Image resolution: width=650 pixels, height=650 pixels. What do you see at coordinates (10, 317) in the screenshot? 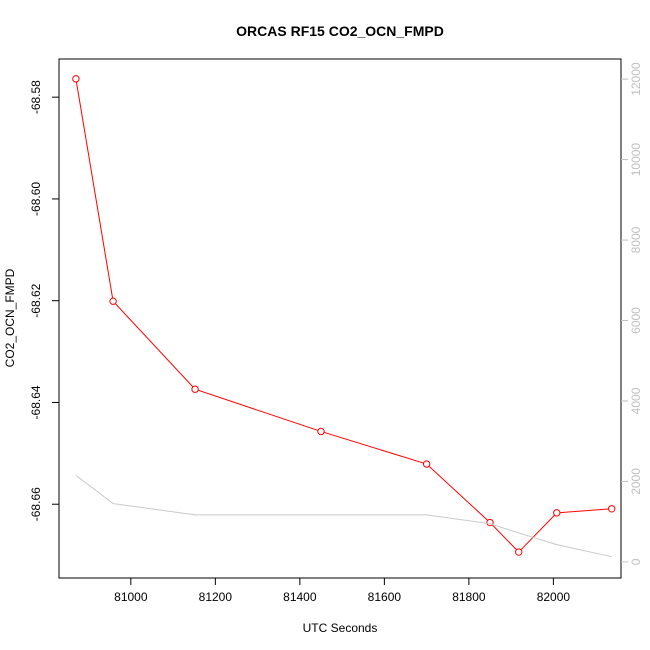
I see `y-axis-label: CO2_OCN_FMPD` at bounding box center [10, 317].